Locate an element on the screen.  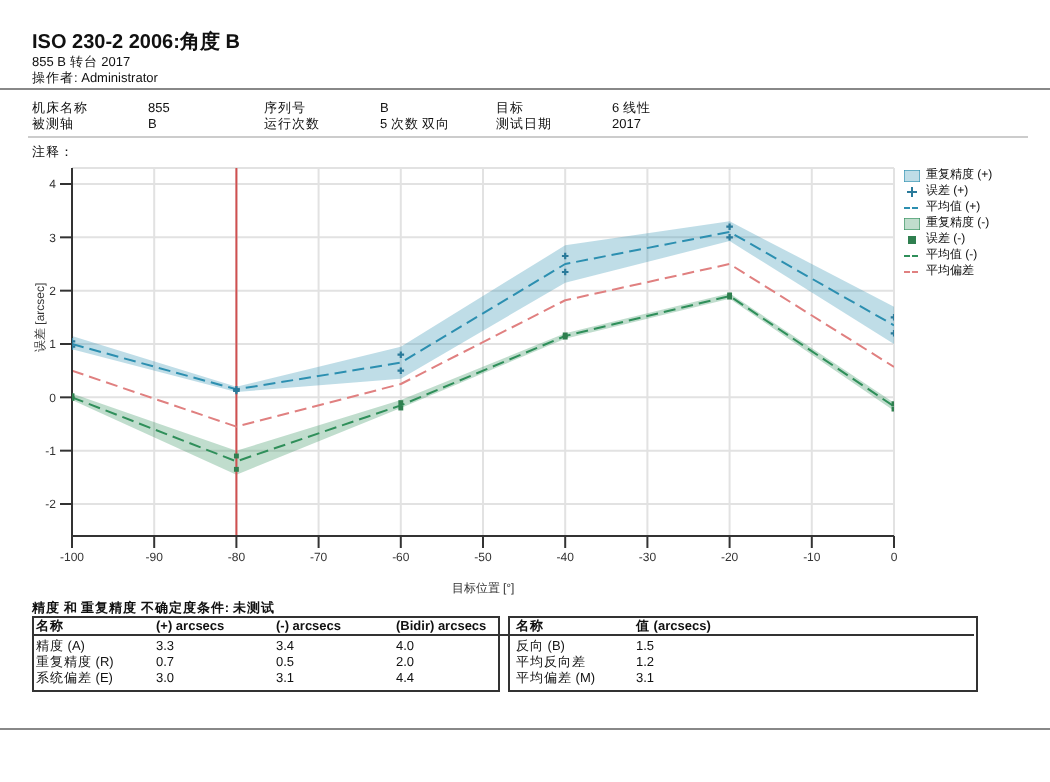
chart-title: ISO 230-2 2006:角度 B is located at coordinates (136, 41).